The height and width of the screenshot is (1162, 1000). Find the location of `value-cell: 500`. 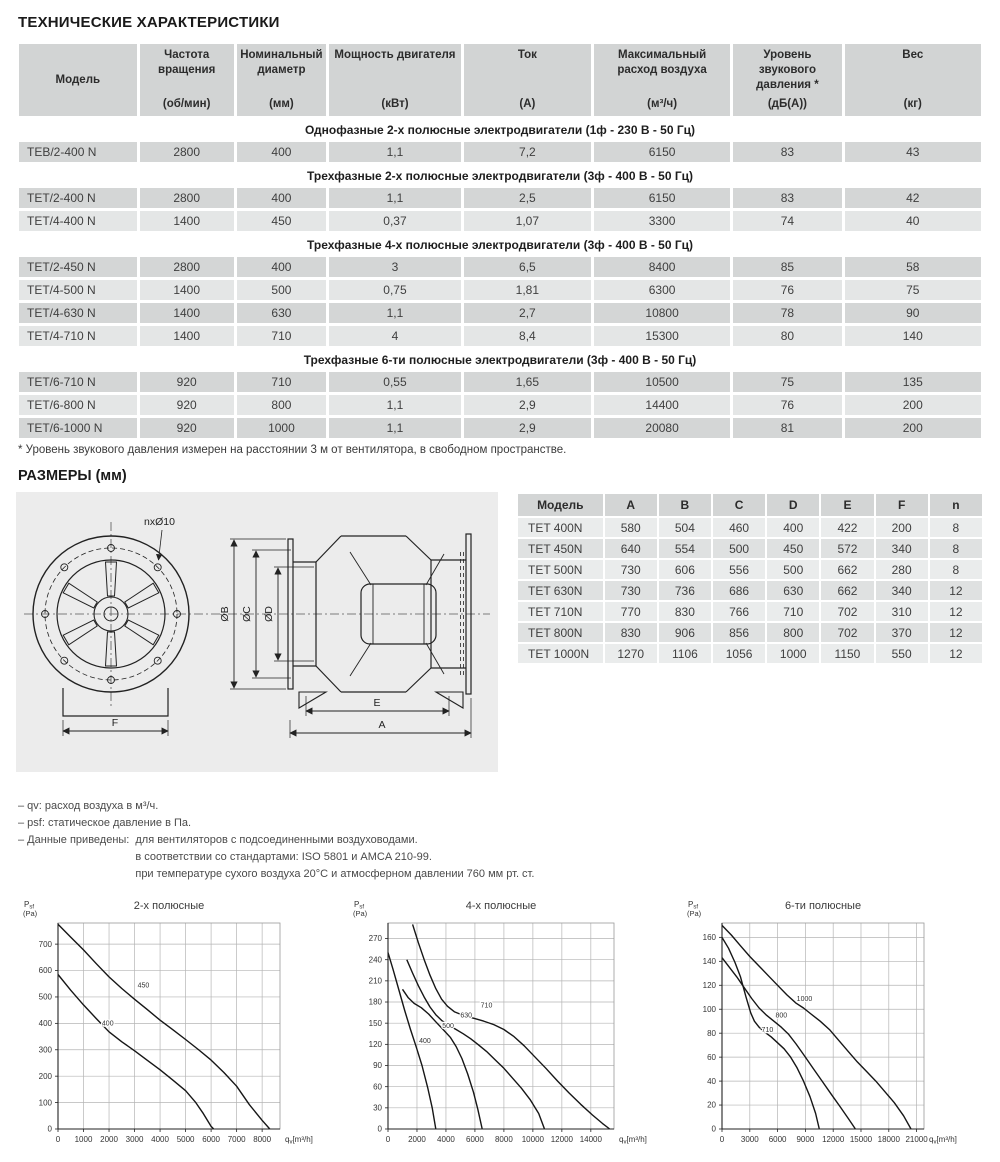

value-cell: 500 is located at coordinates (739, 548).